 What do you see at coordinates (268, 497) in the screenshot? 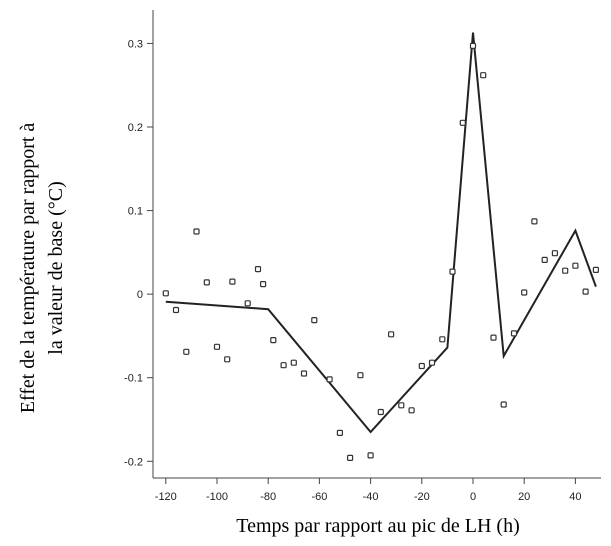
I see `x-tick-label: -80` at bounding box center [268, 497].